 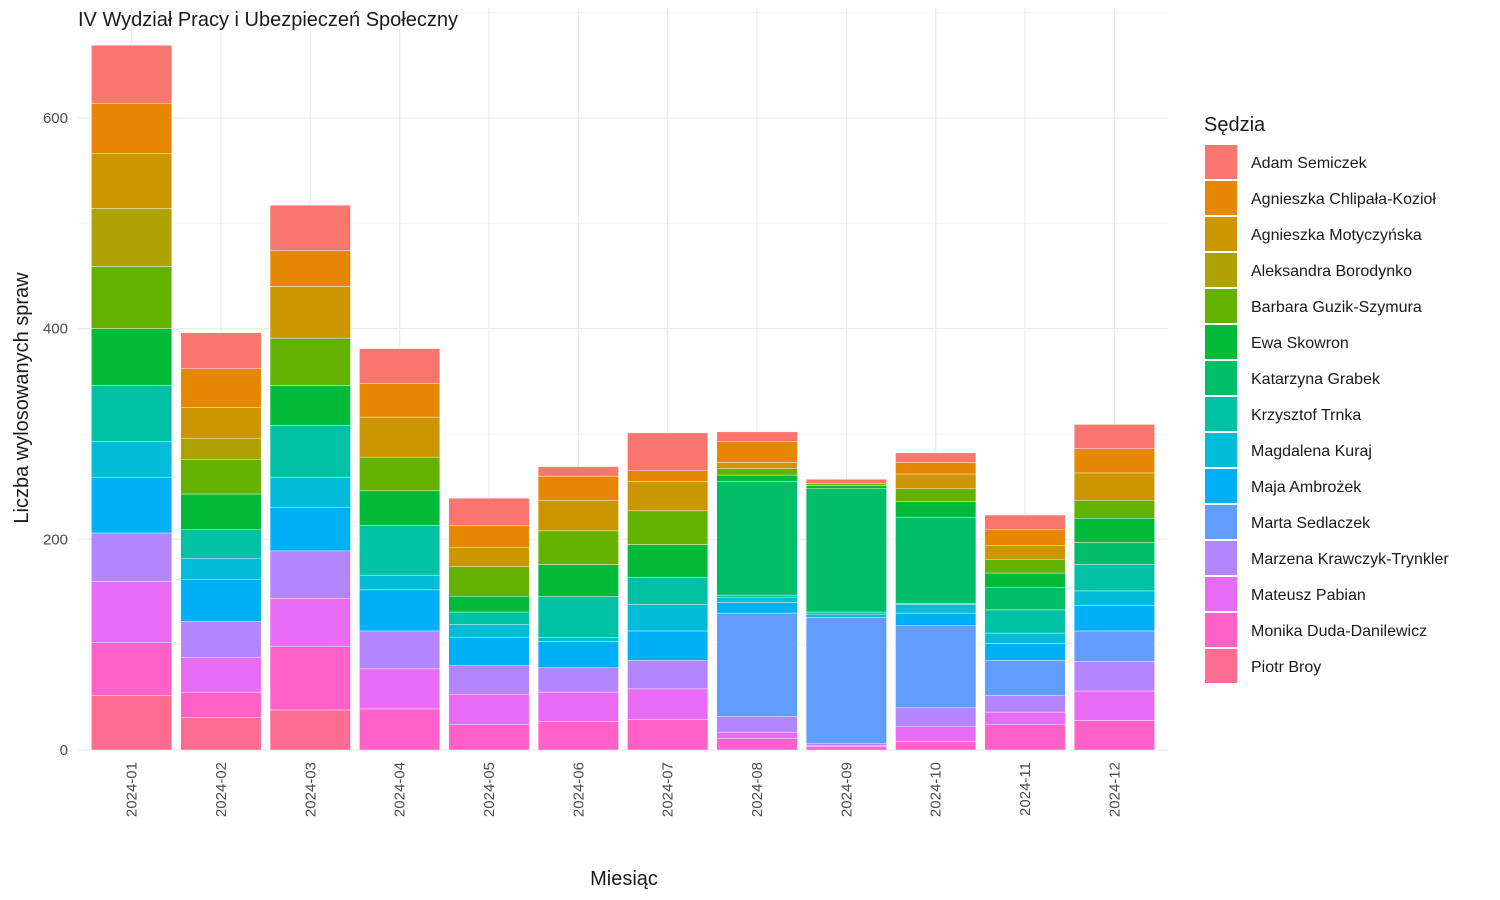 I want to click on legend-label: Agnieszka Motyczyńska, so click(x=1336, y=235).